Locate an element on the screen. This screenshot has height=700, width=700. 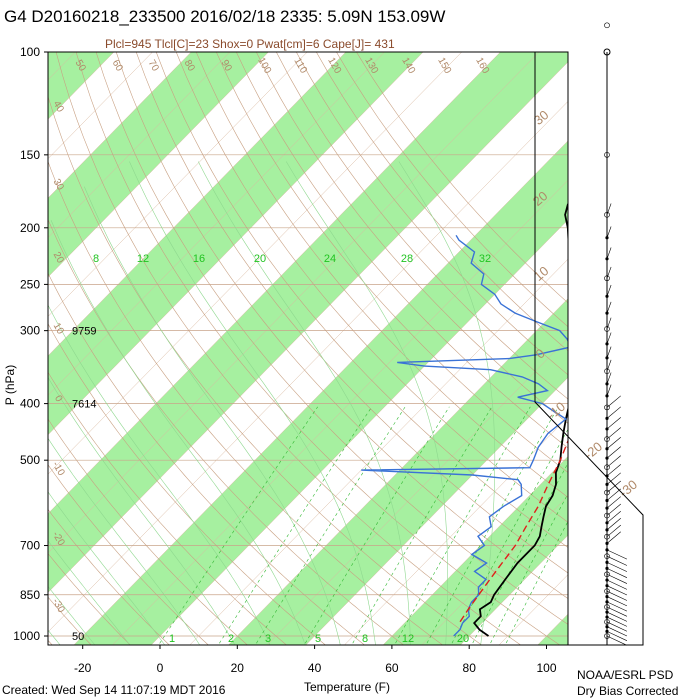
y-tick-label: 1000 is located at coordinates (26, 636).